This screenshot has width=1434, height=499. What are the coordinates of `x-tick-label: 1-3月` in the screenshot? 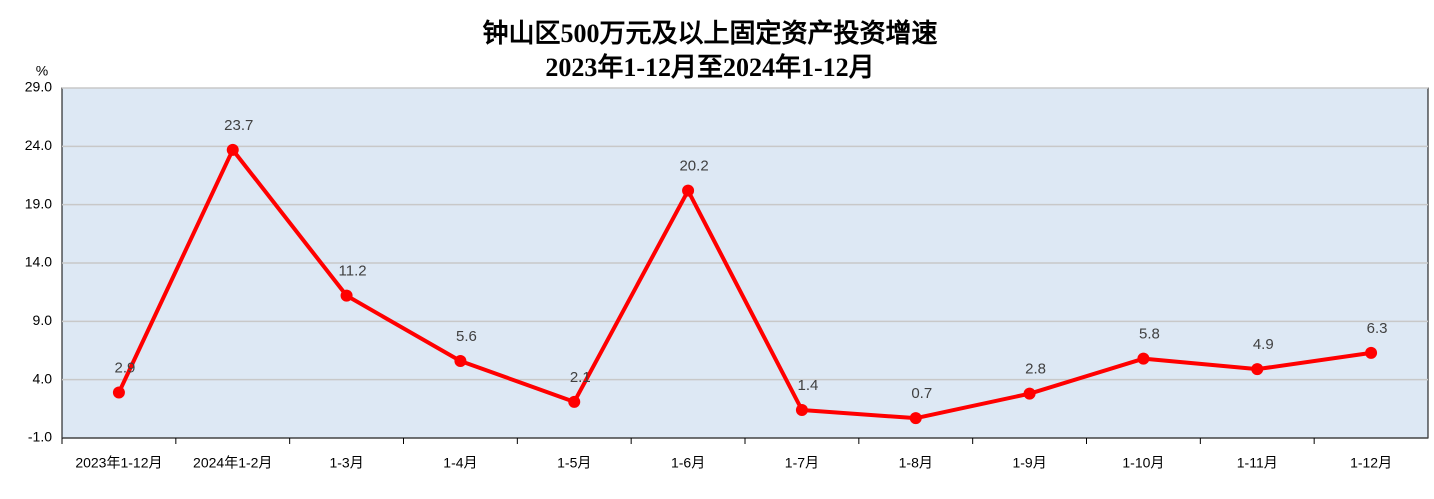 It's located at (346, 463).